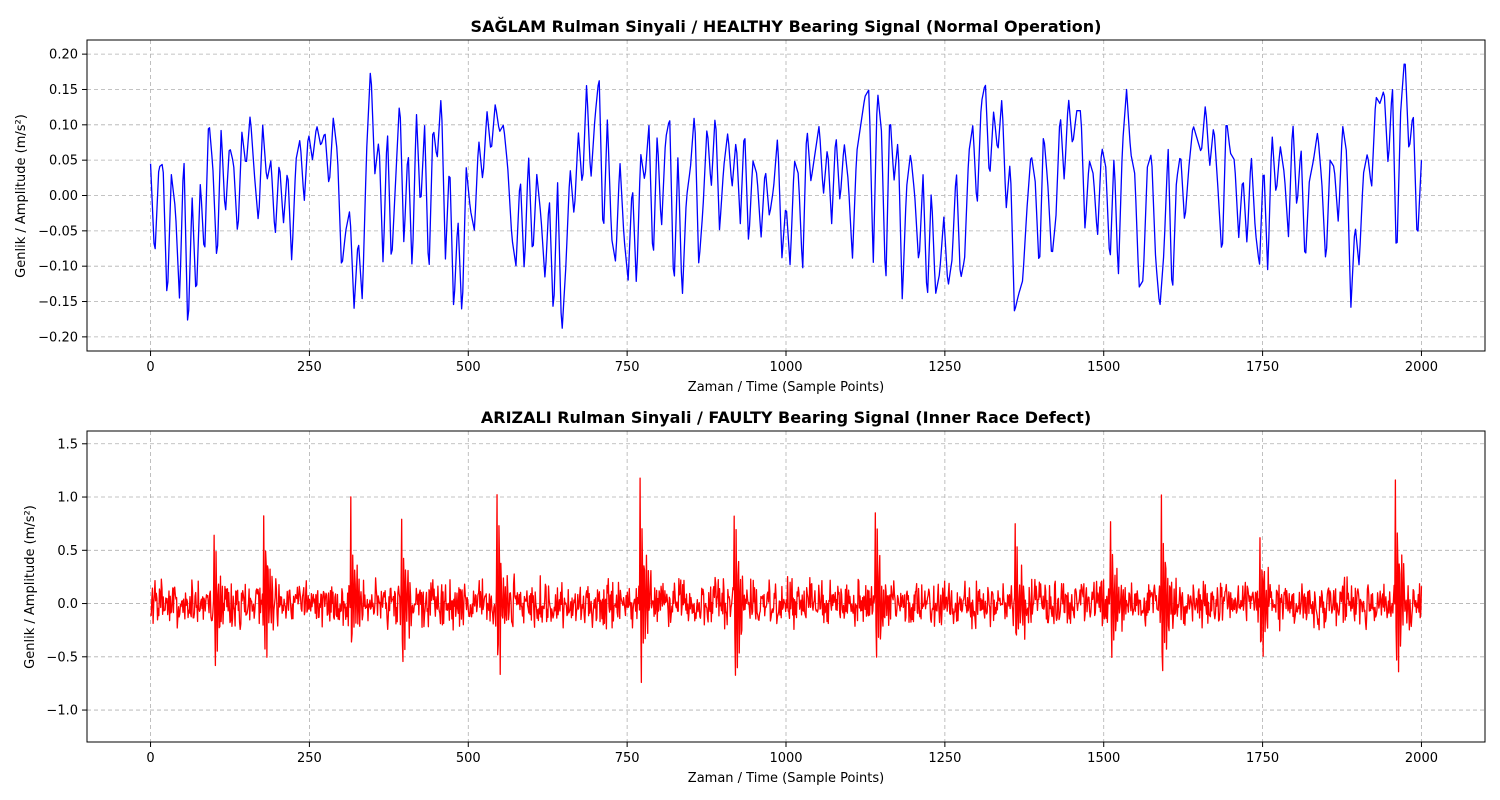 Image resolution: width=1500 pixels, height=800 pixels. Describe the element at coordinates (58, 302) in the screenshot. I see `y-tick-label: −0.15` at that location.